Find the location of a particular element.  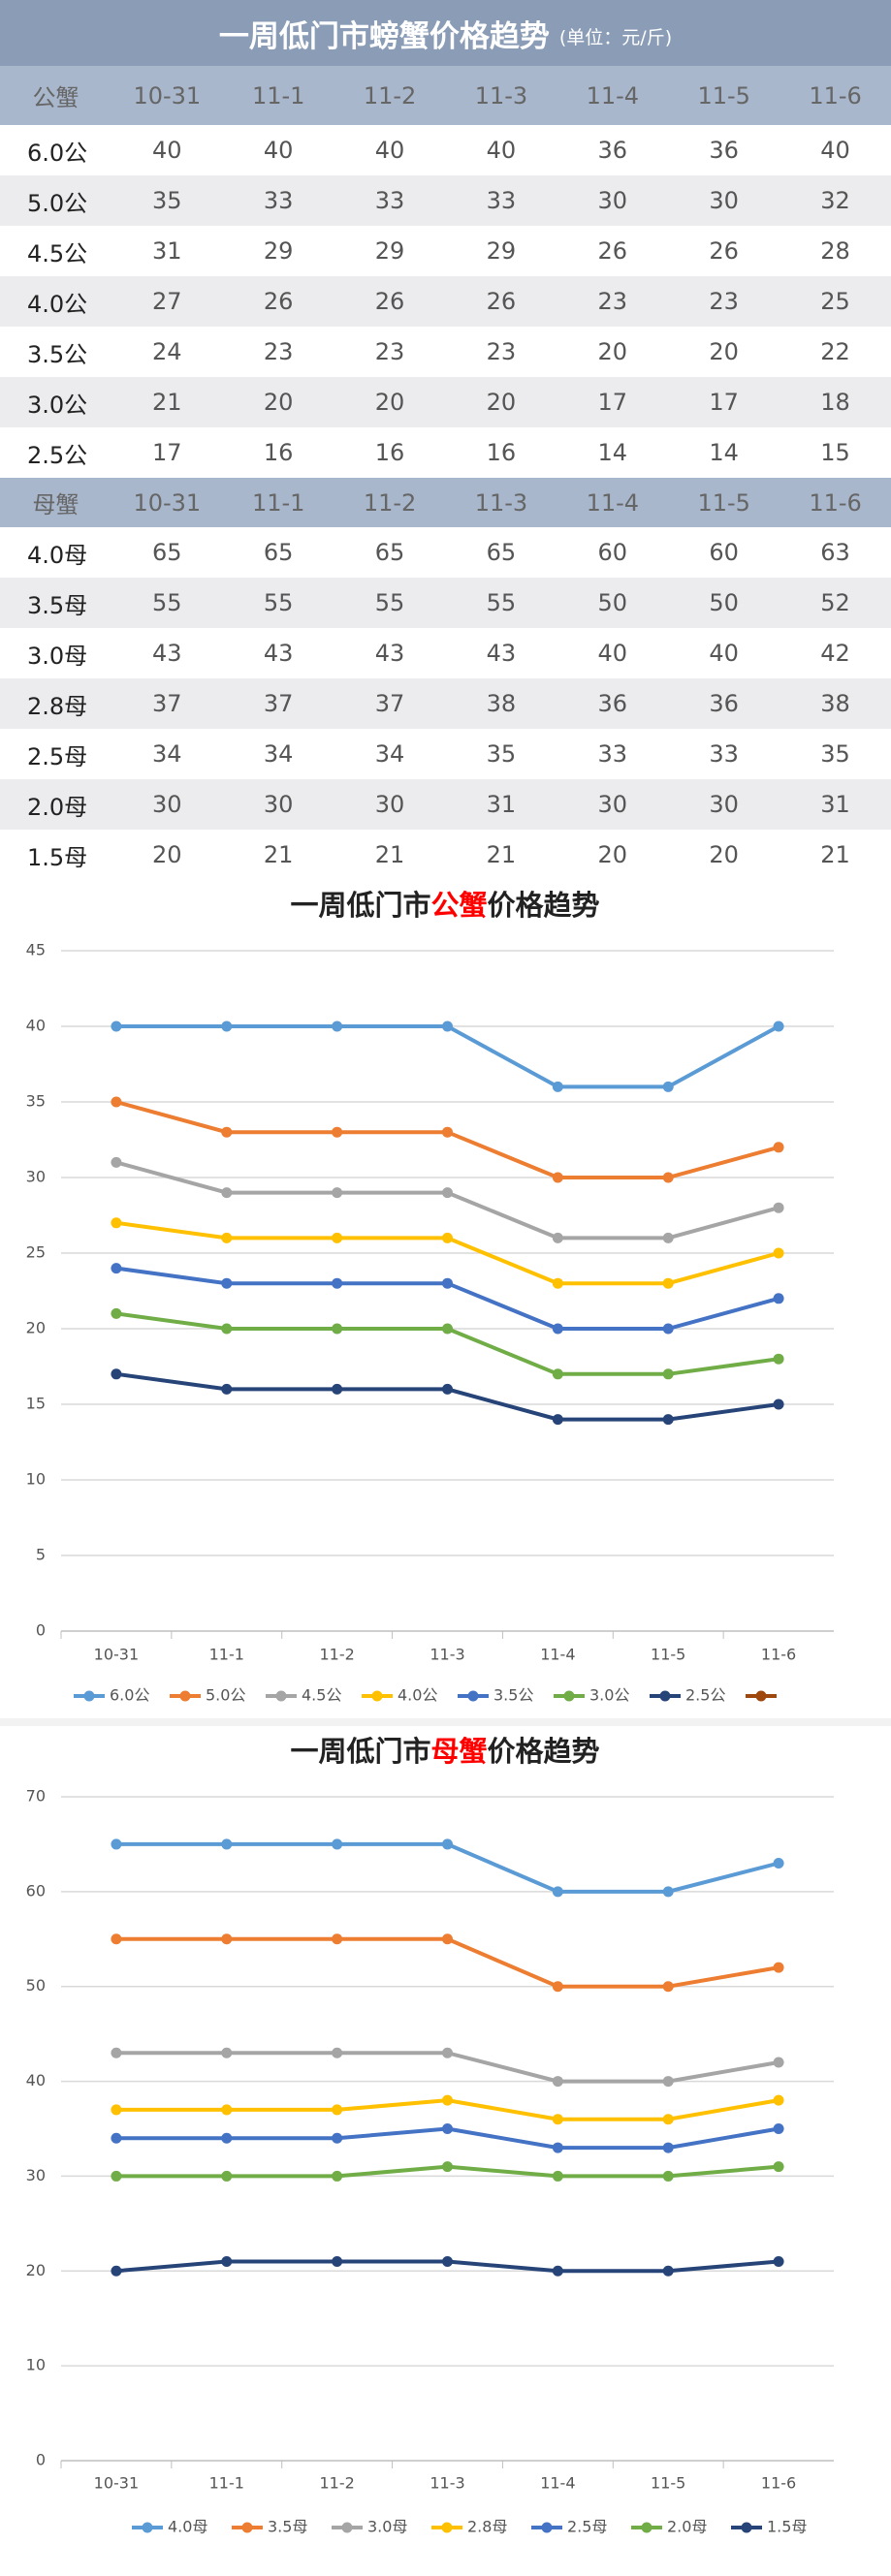

row-label: 4.0公 is located at coordinates (56, 301).